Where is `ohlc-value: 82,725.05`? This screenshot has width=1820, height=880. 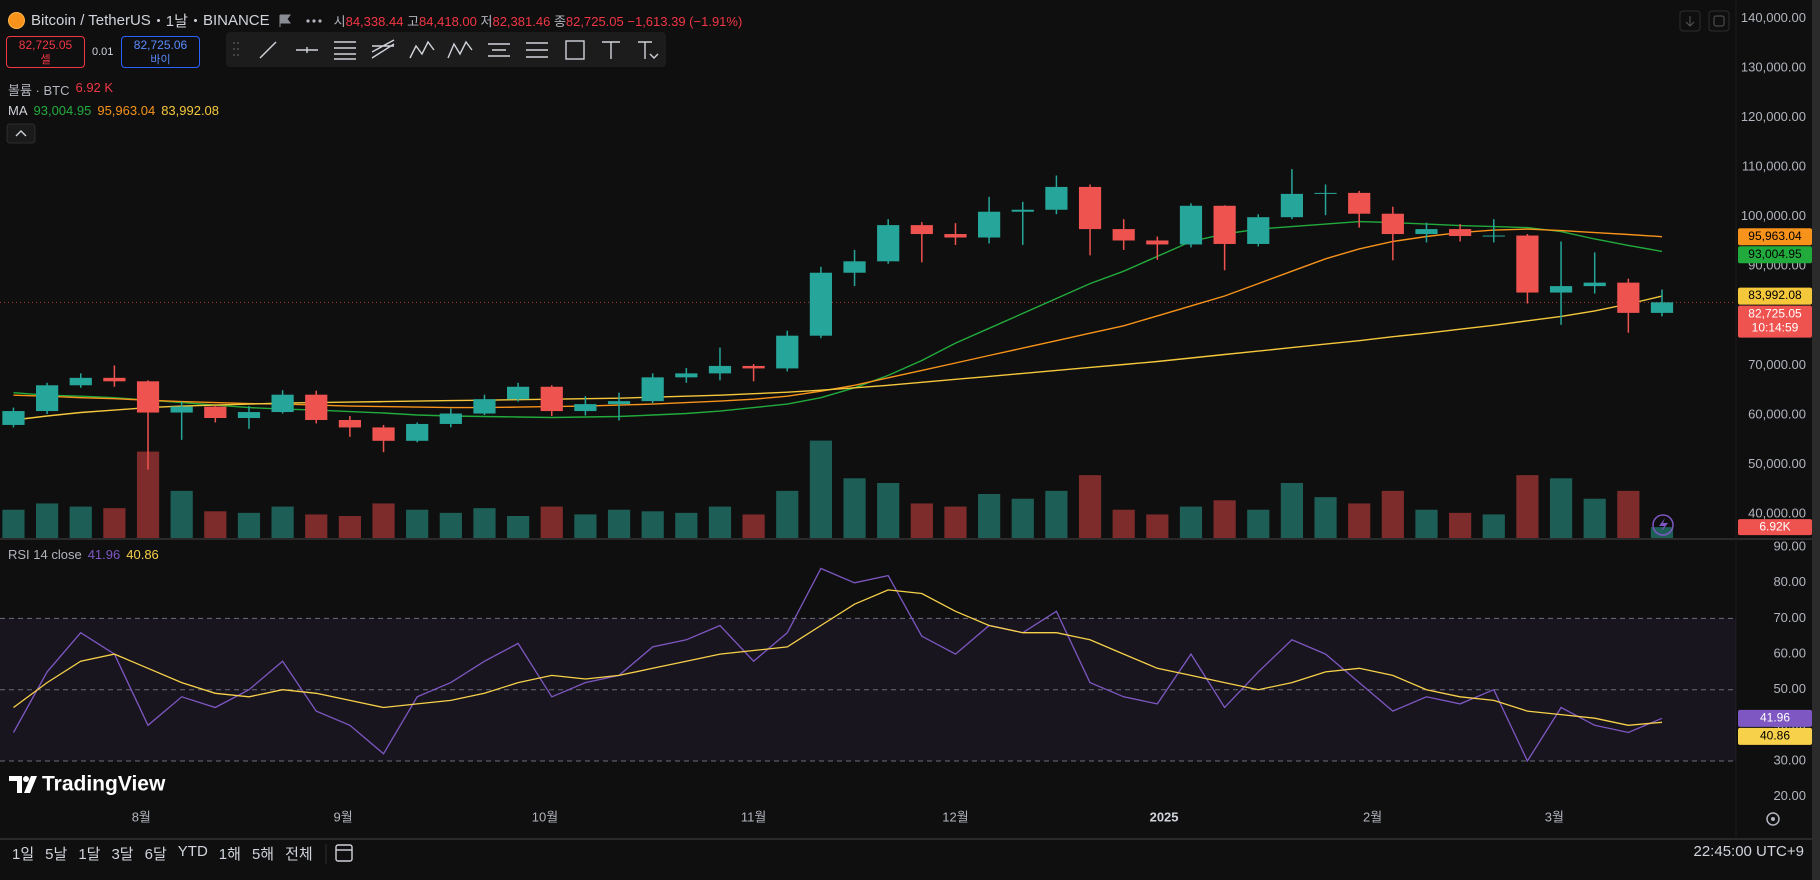
ohlc-value: 82,725.05 is located at coordinates (594, 21).